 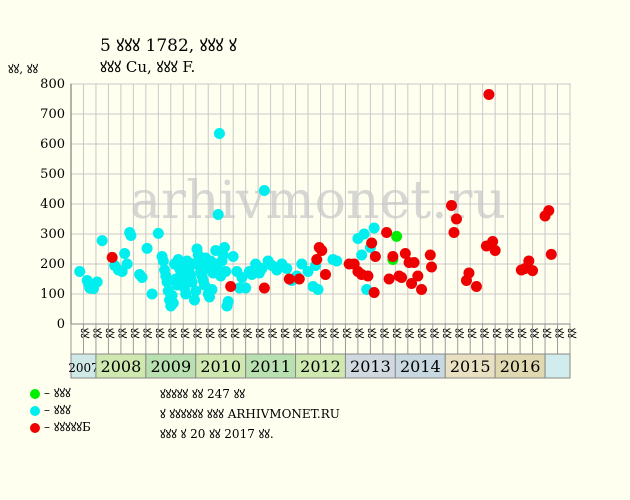 I want to click on y-axis-ticks: 0 100 200 300 400 500 600 700 800, so click(x=52, y=204).